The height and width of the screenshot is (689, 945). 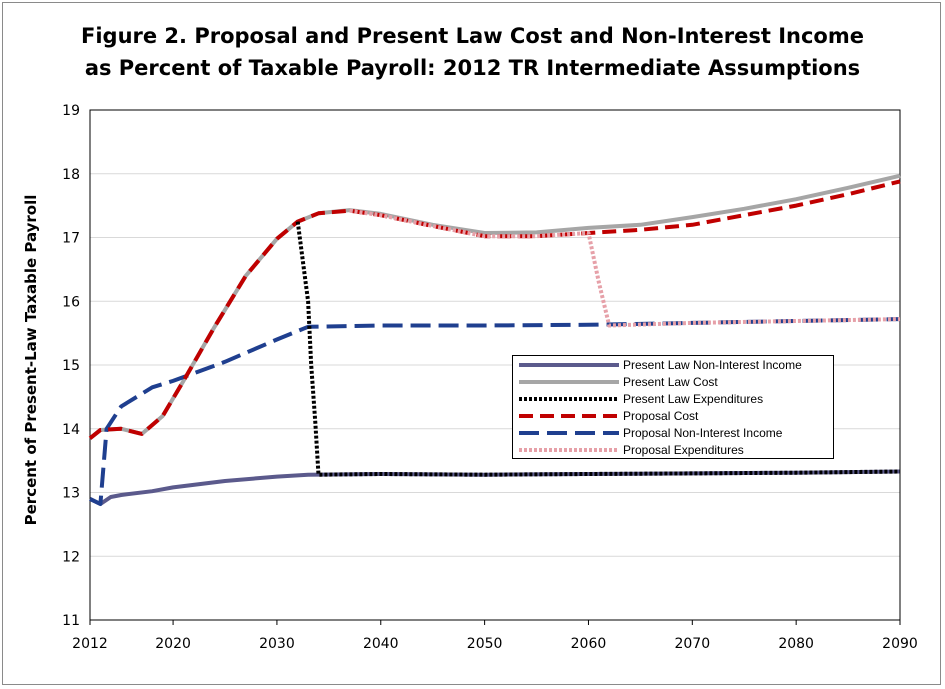 I want to click on legend-item-proposal-expenditures: Proposal Expenditures, so click(x=673, y=450).